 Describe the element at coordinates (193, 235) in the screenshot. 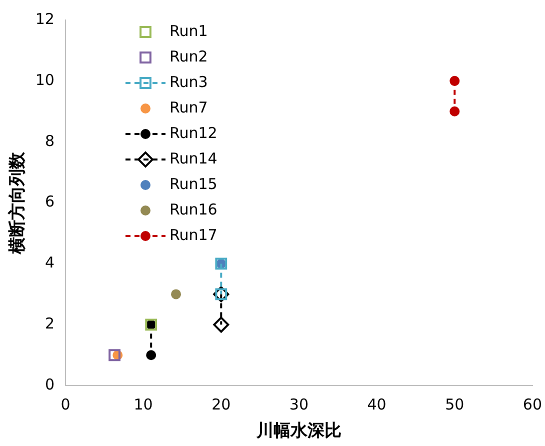

I see `legend-label: Run17` at that location.